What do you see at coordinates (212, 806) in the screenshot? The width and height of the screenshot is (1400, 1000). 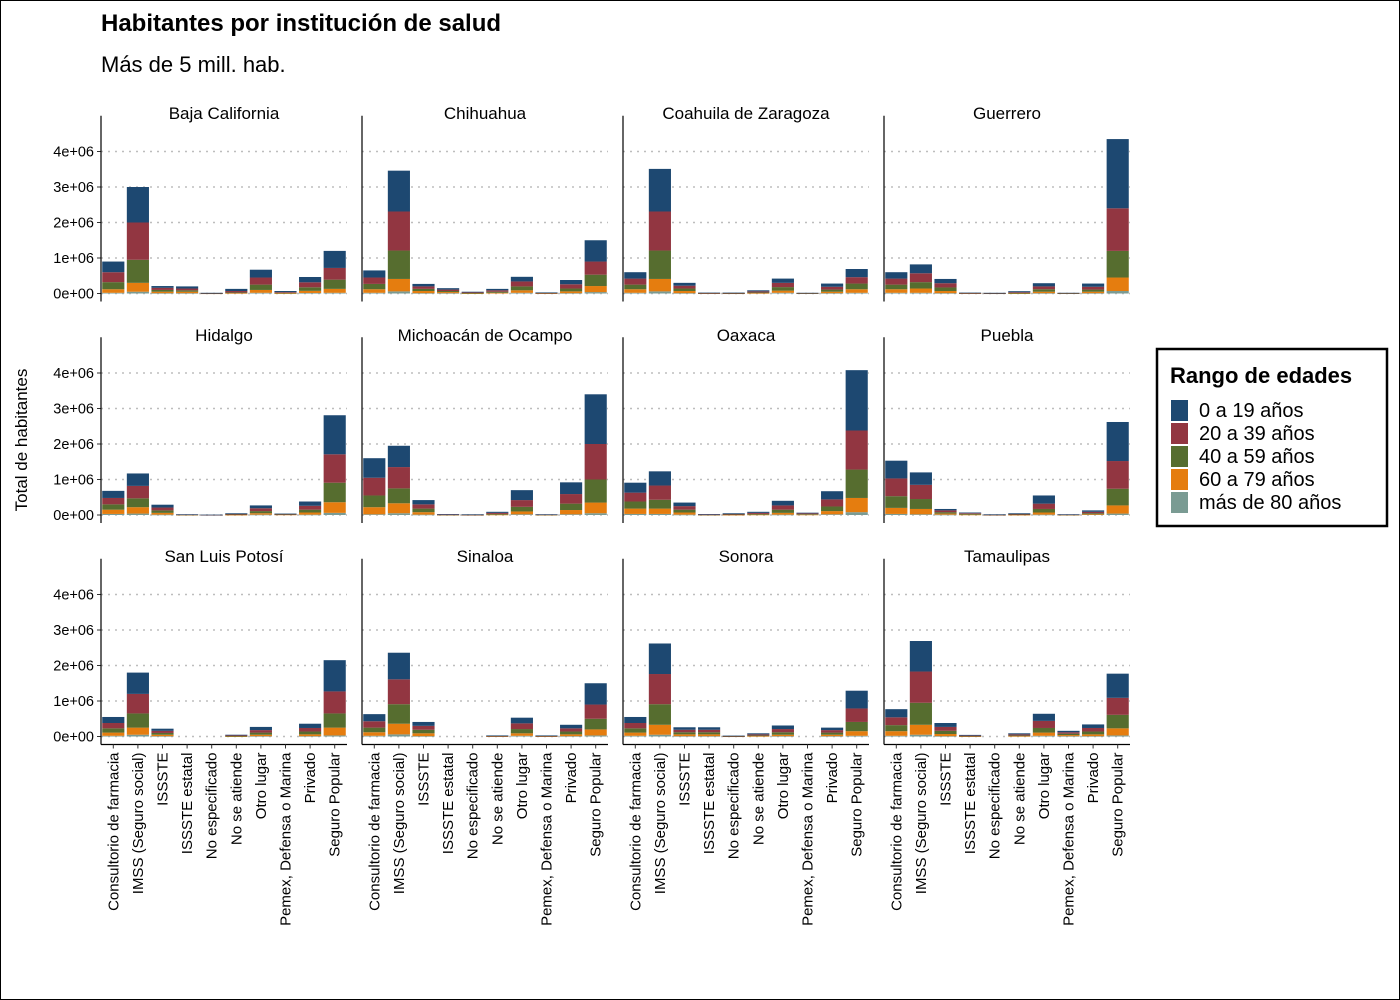 I see `x-tick-label: No especificado` at bounding box center [212, 806].